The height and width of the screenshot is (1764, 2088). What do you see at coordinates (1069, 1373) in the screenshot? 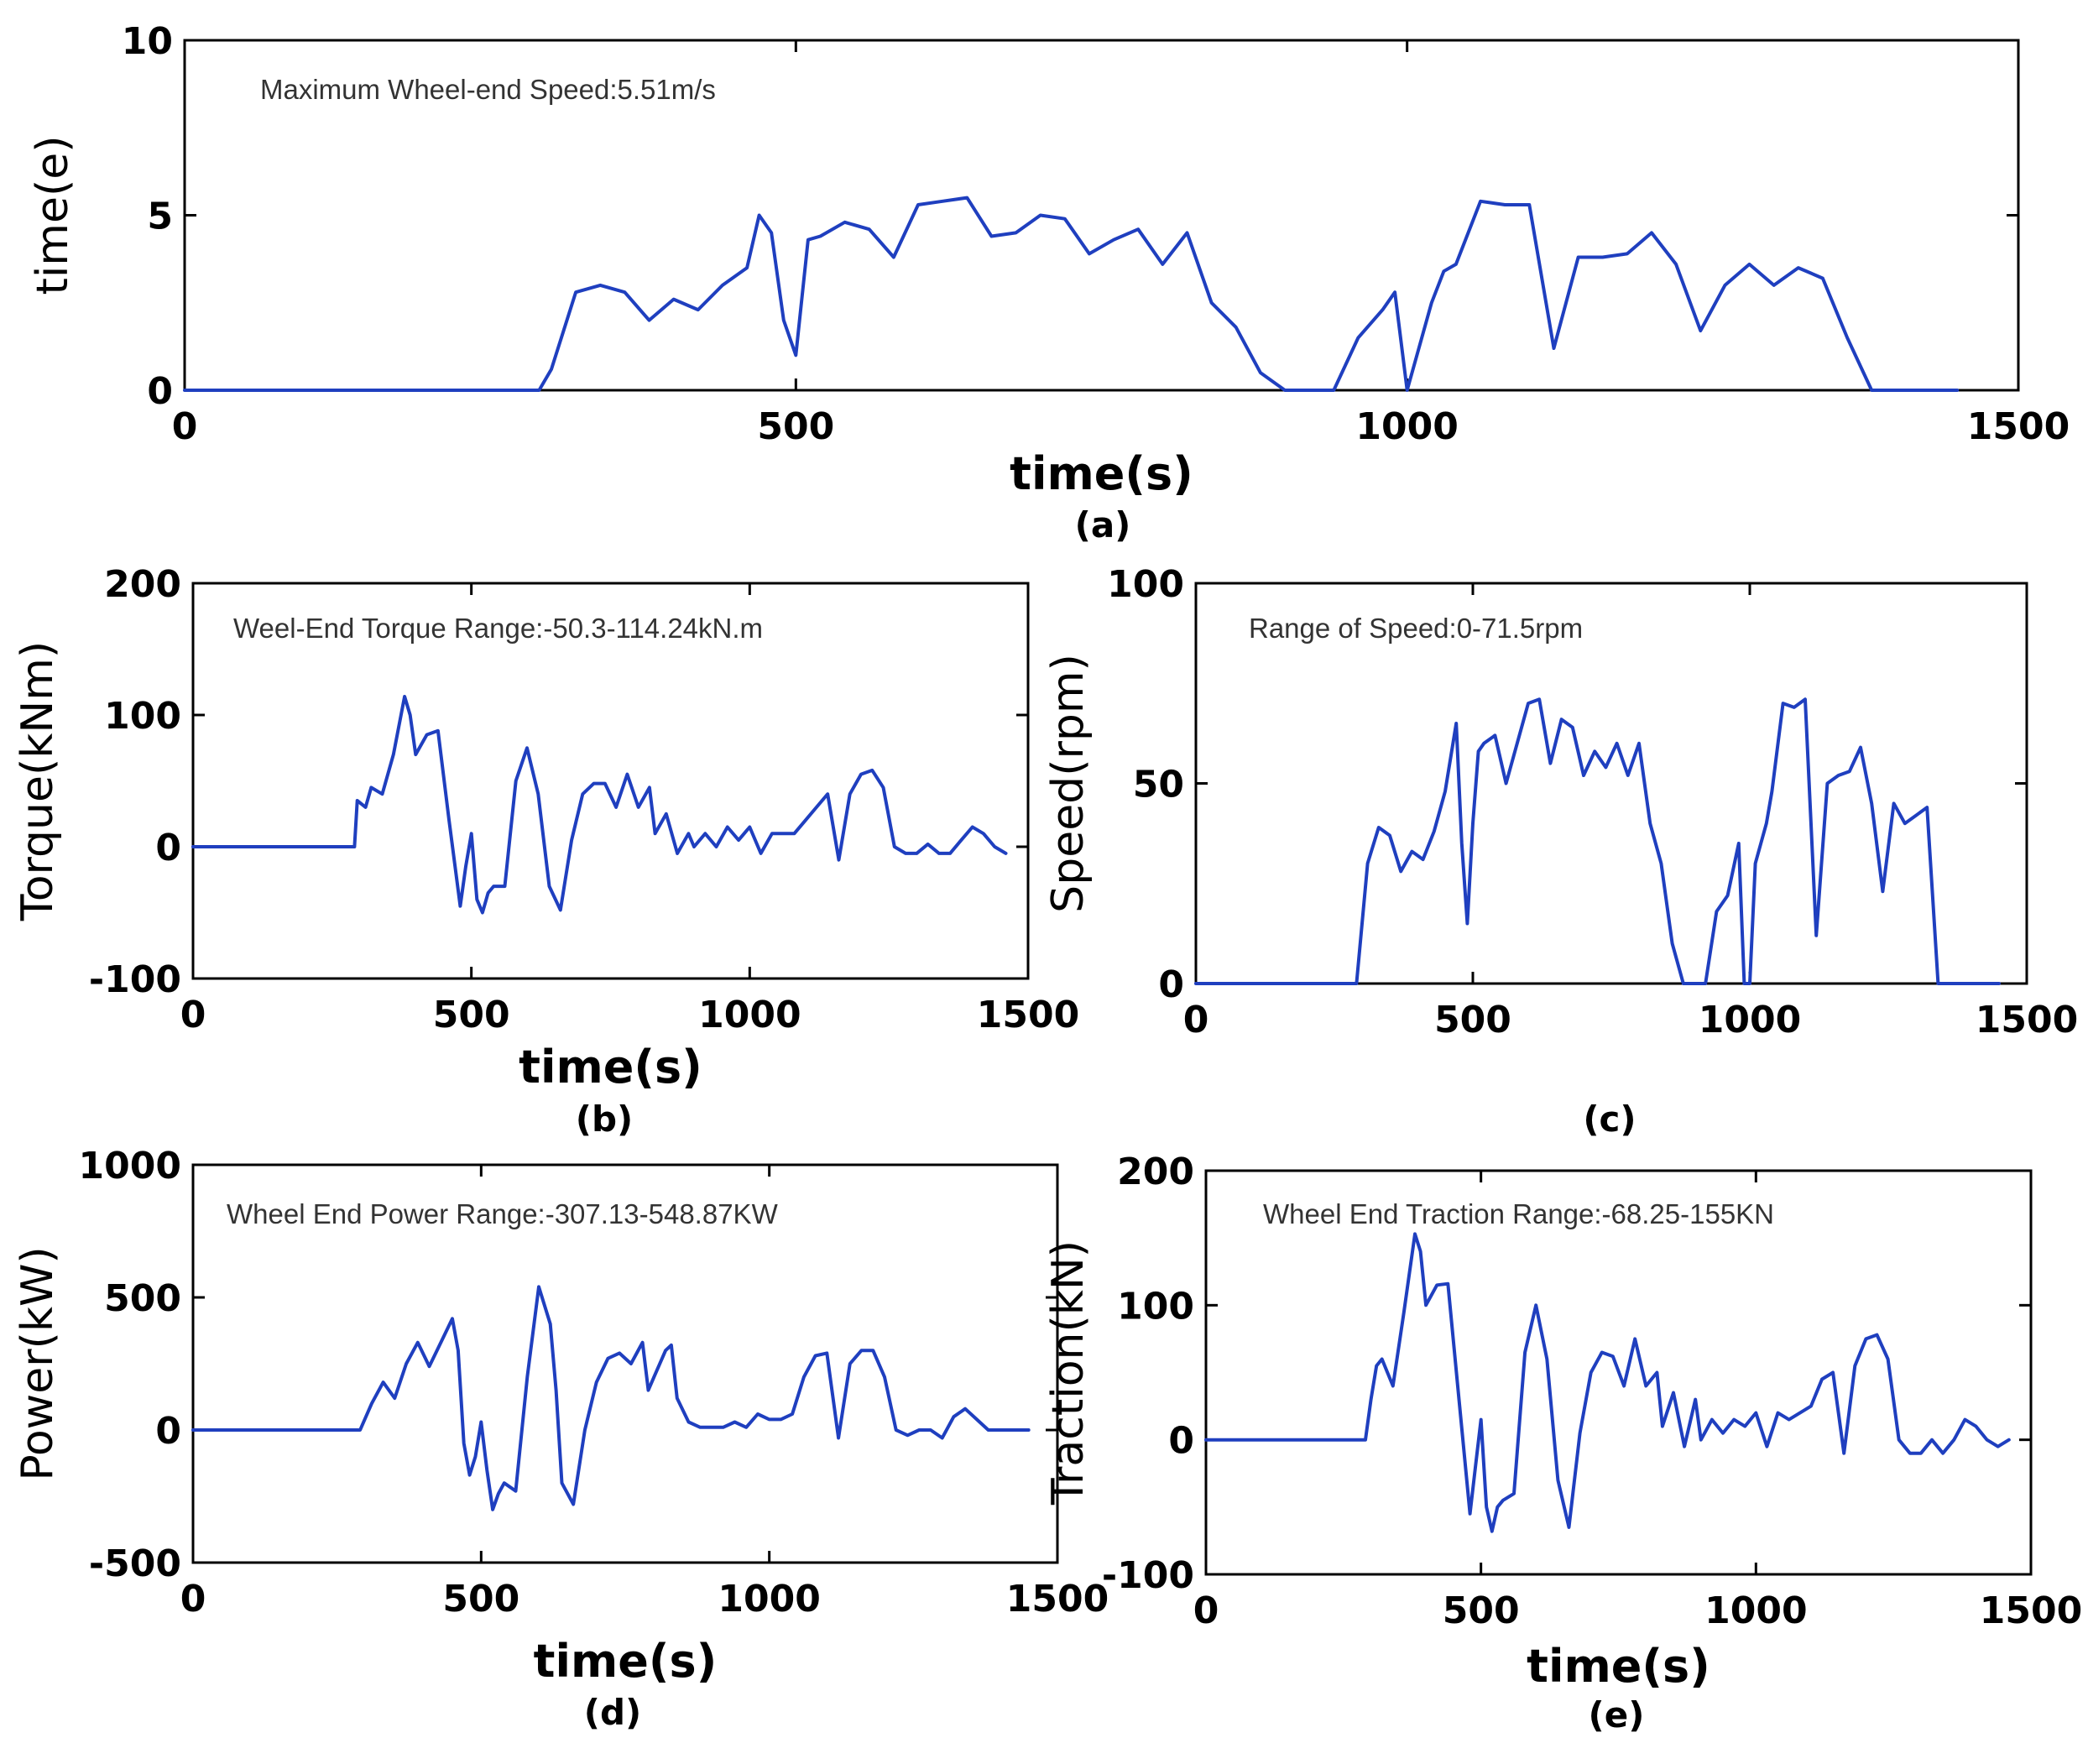
I see `y-axis-label: Traction(kN)` at bounding box center [1069, 1373].